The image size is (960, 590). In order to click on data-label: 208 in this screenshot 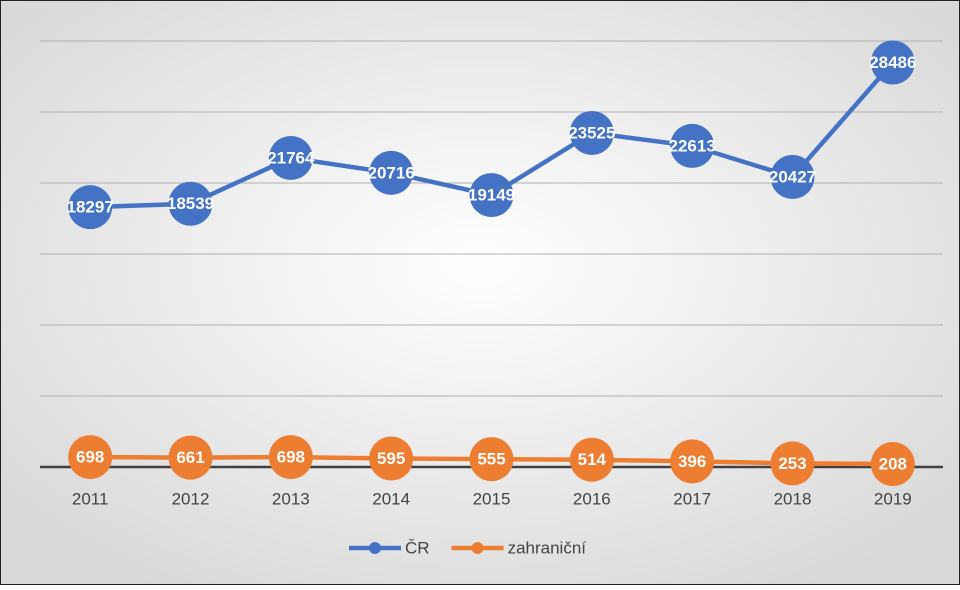, I will do `click(893, 464)`.